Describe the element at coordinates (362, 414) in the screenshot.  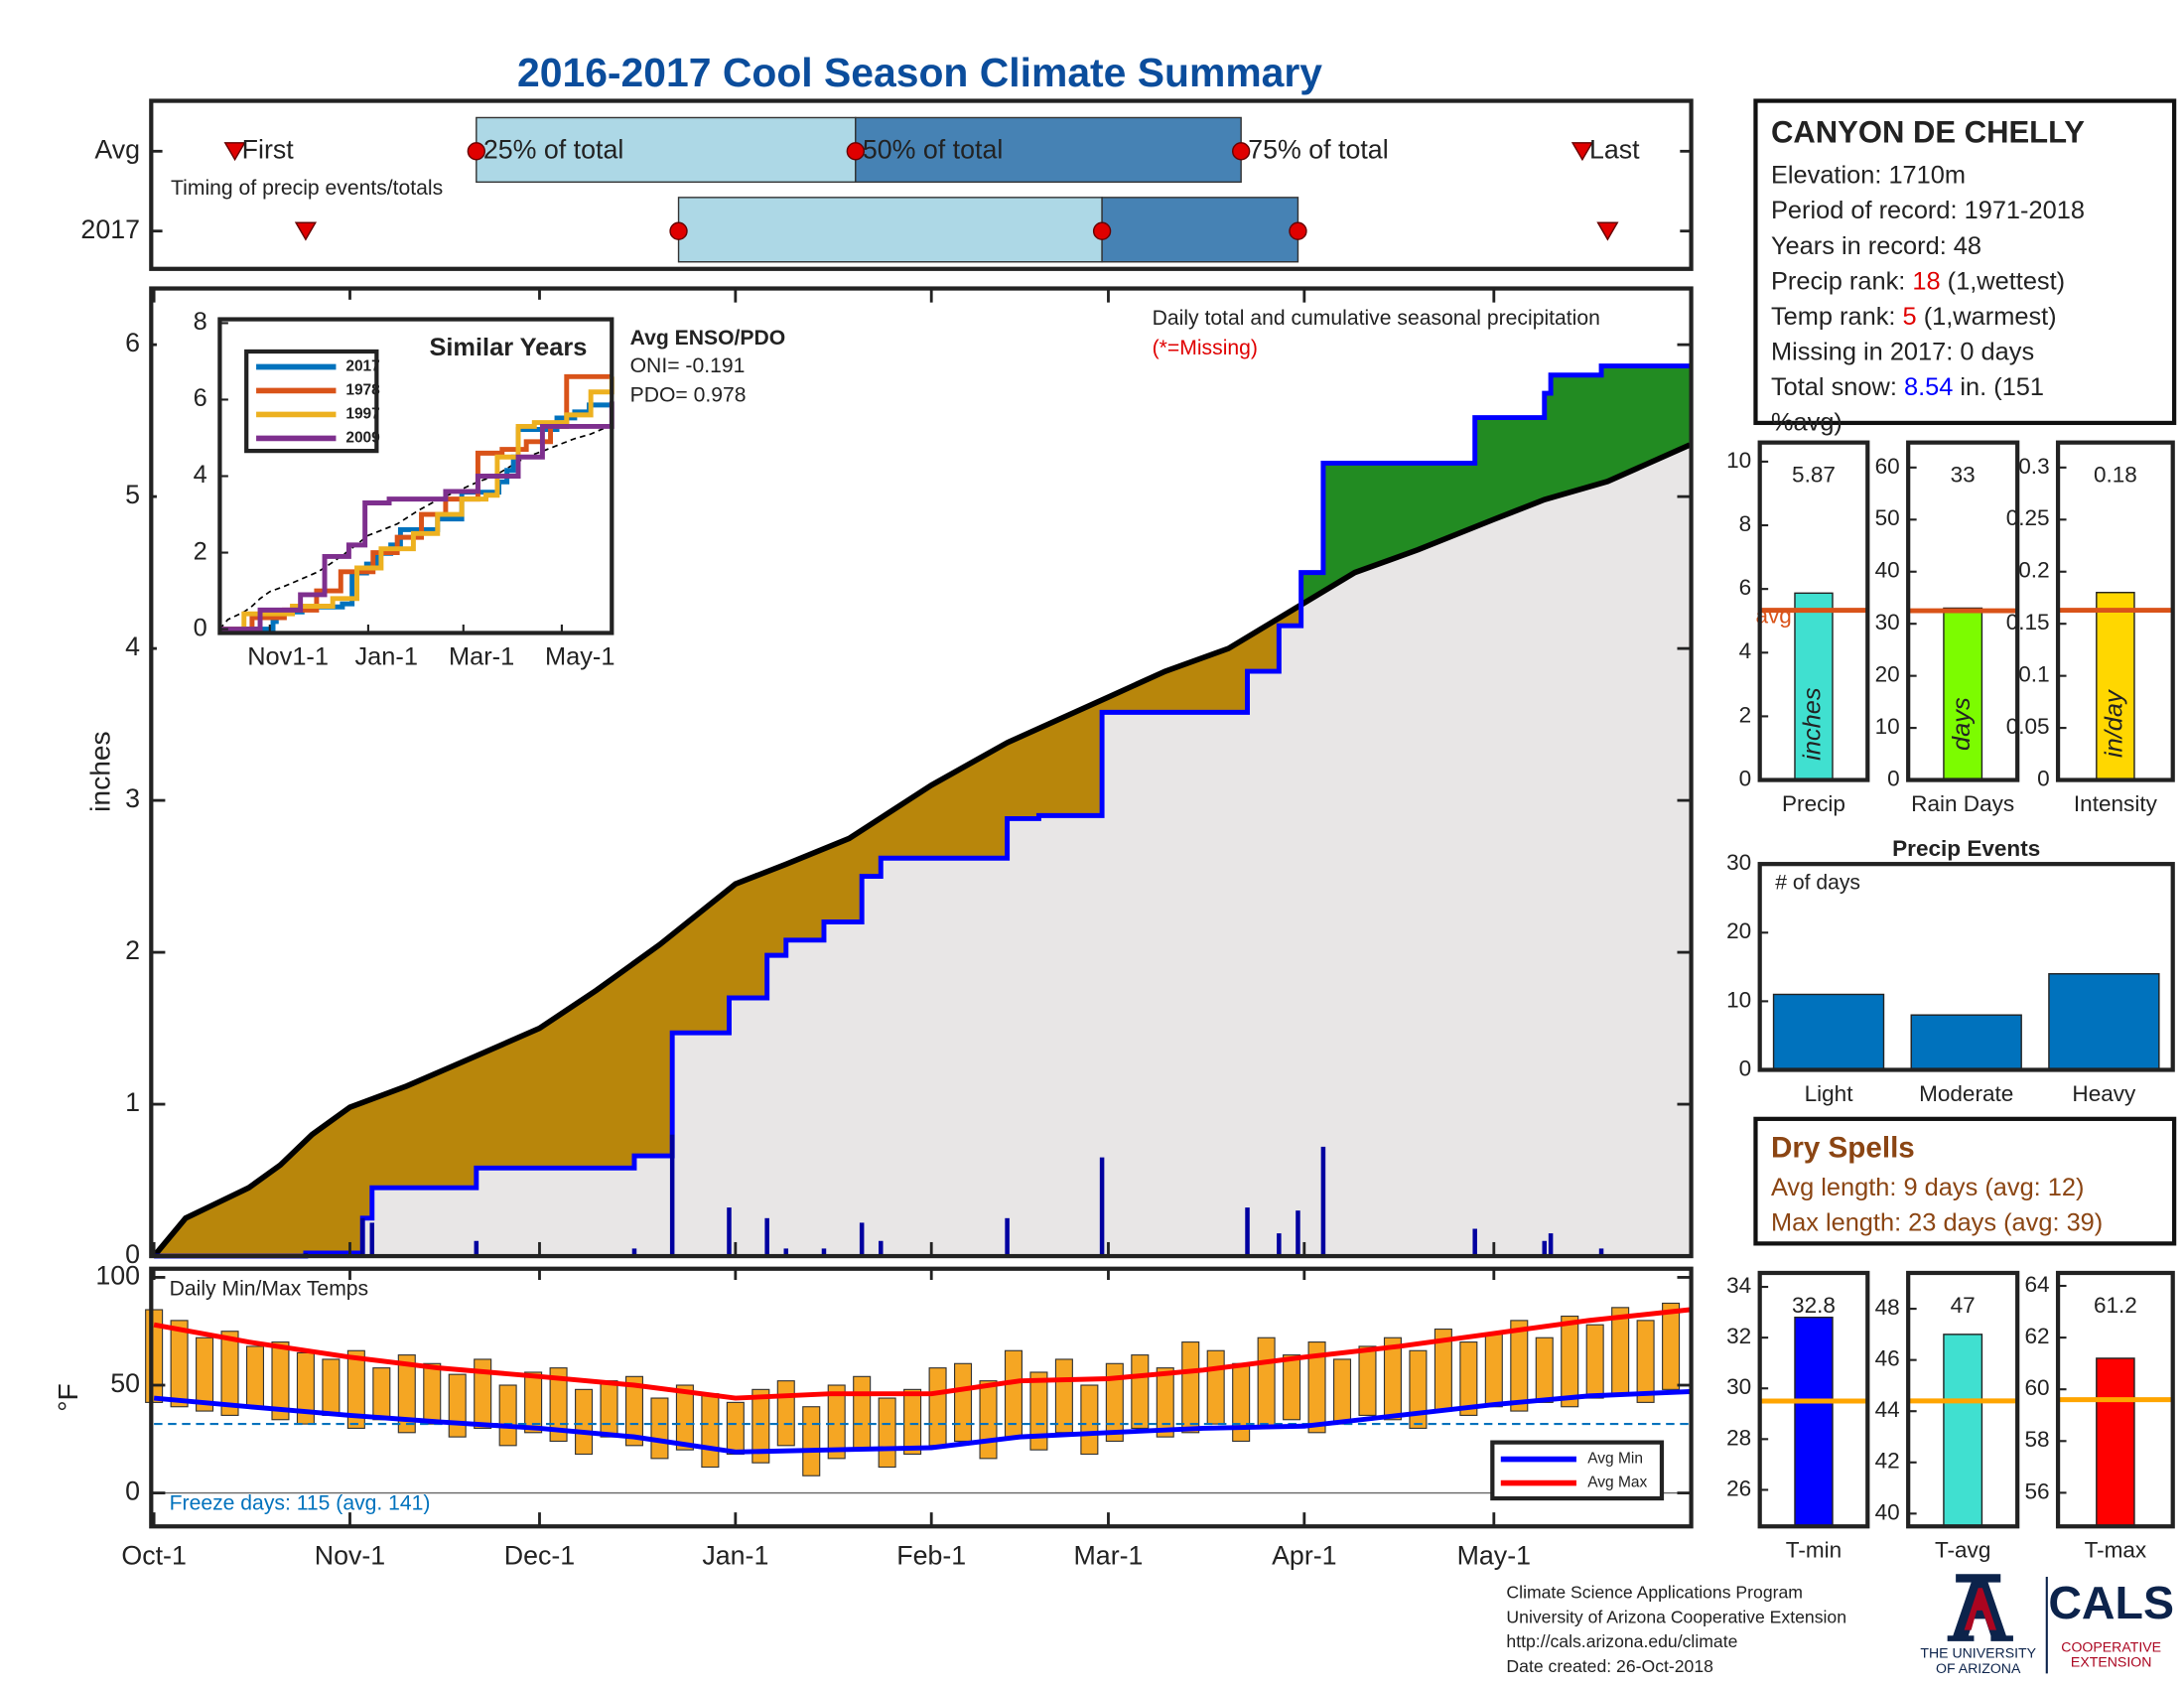
I see `legend-label: 1997` at that location.